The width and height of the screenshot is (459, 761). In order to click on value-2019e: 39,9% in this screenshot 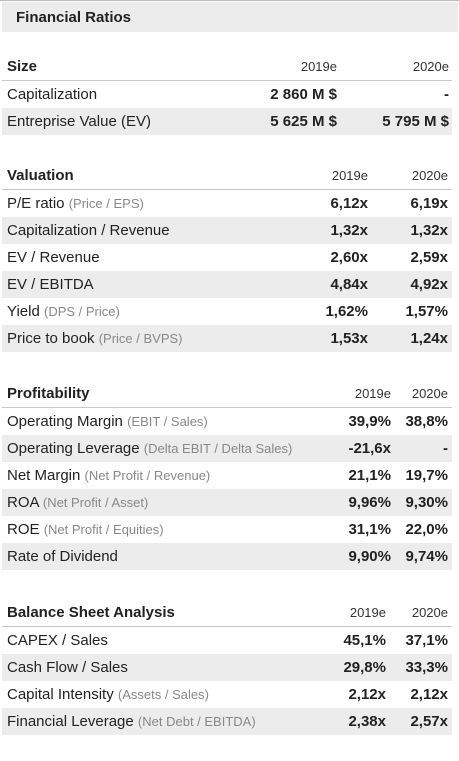, I will do `click(369, 421)`.